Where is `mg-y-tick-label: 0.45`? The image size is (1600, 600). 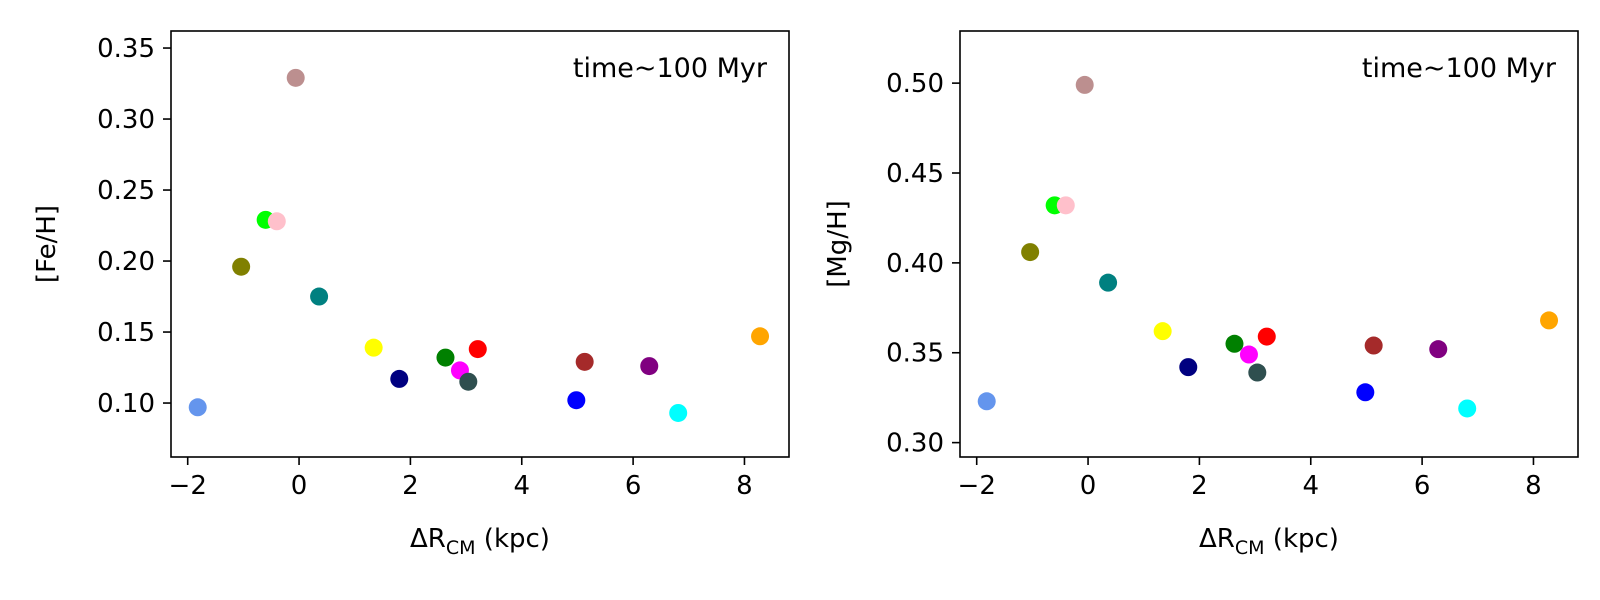 mg-y-tick-label: 0.45 is located at coordinates (915, 174).